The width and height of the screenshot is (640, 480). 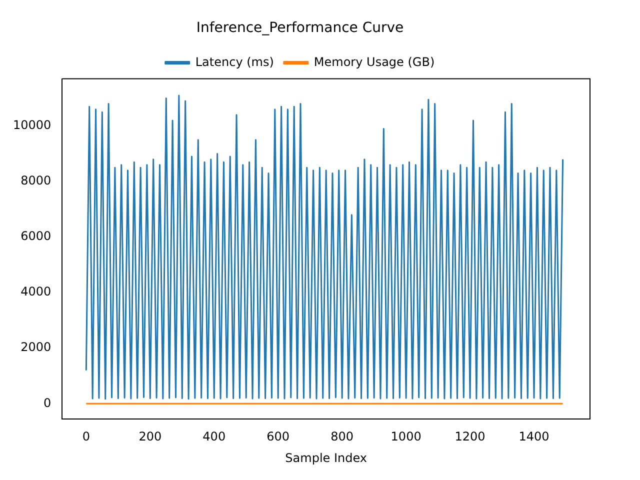 I want to click on x-tick-label: 1200, so click(x=470, y=437).